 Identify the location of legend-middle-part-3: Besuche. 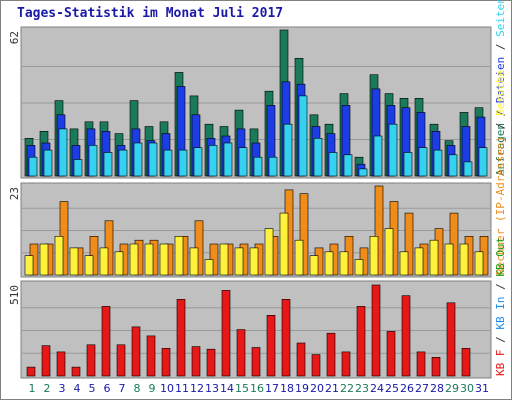
(500, 96).